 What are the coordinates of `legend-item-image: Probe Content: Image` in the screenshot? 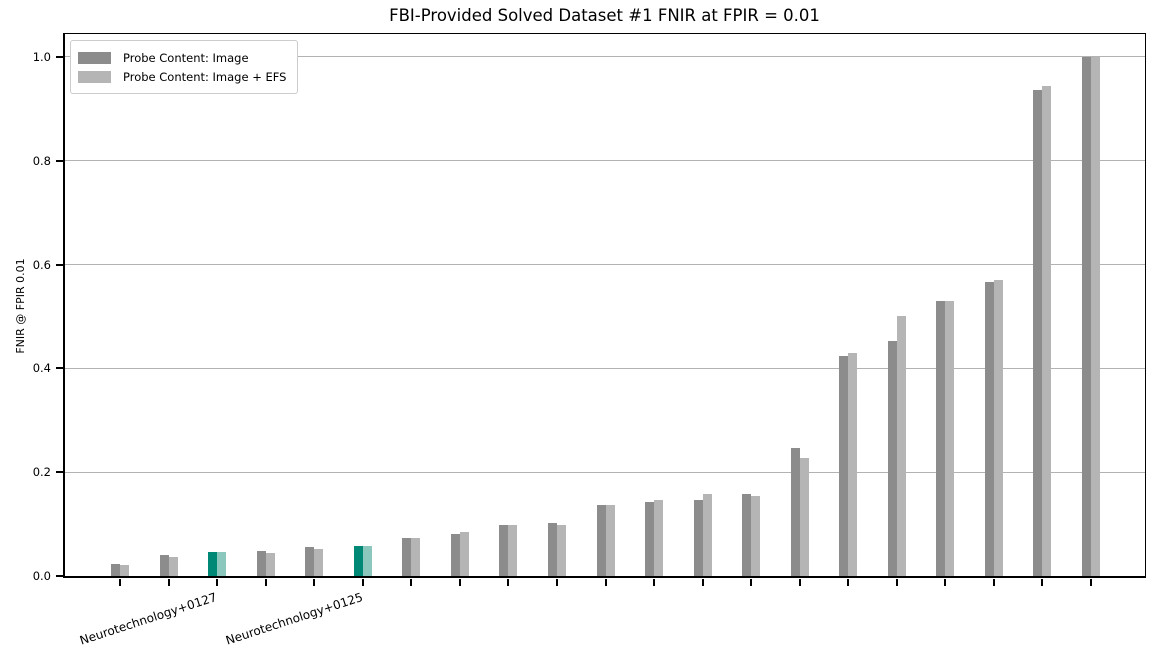 It's located at (182, 57).